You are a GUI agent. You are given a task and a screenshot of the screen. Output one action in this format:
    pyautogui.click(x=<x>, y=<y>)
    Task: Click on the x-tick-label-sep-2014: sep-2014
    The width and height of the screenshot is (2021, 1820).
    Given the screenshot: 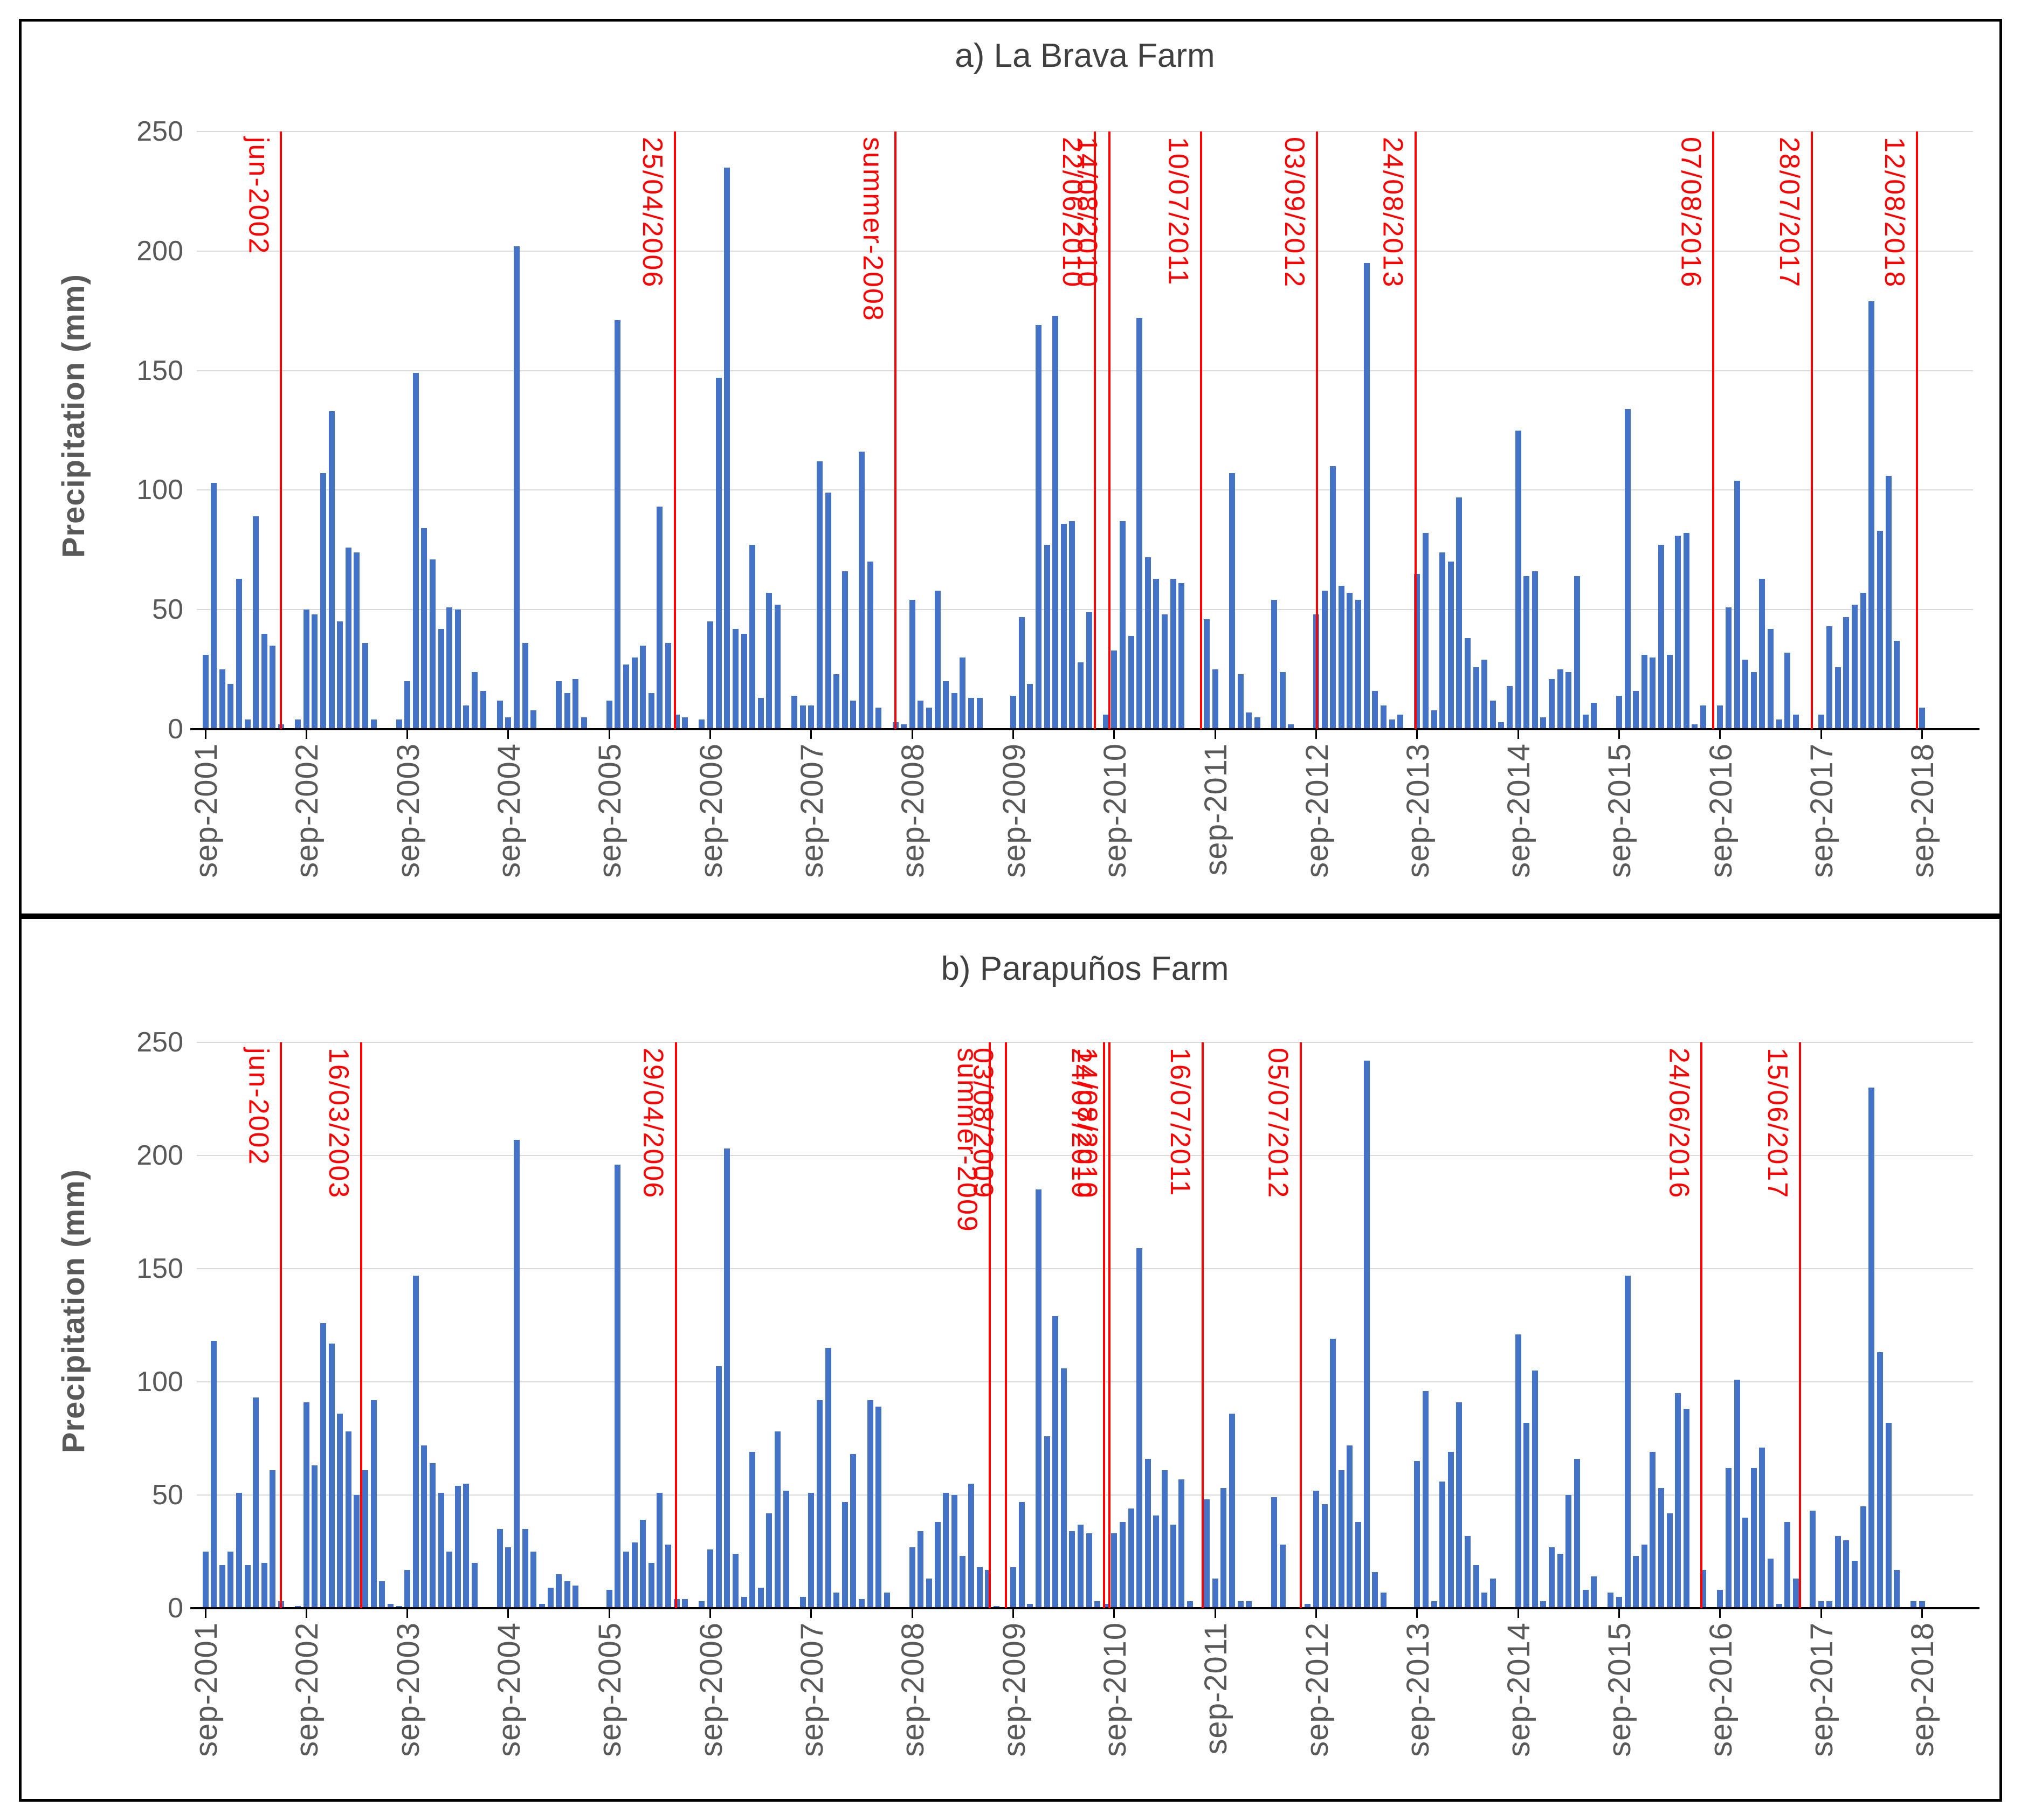 What is the action you would take?
    pyautogui.click(x=1519, y=1689)
    